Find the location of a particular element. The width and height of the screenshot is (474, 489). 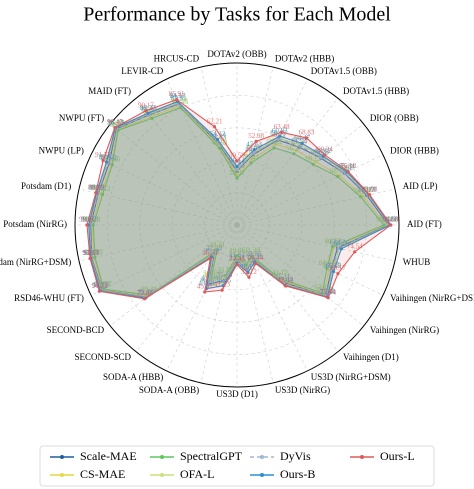

value-label: 22.91 is located at coordinates (214, 249).